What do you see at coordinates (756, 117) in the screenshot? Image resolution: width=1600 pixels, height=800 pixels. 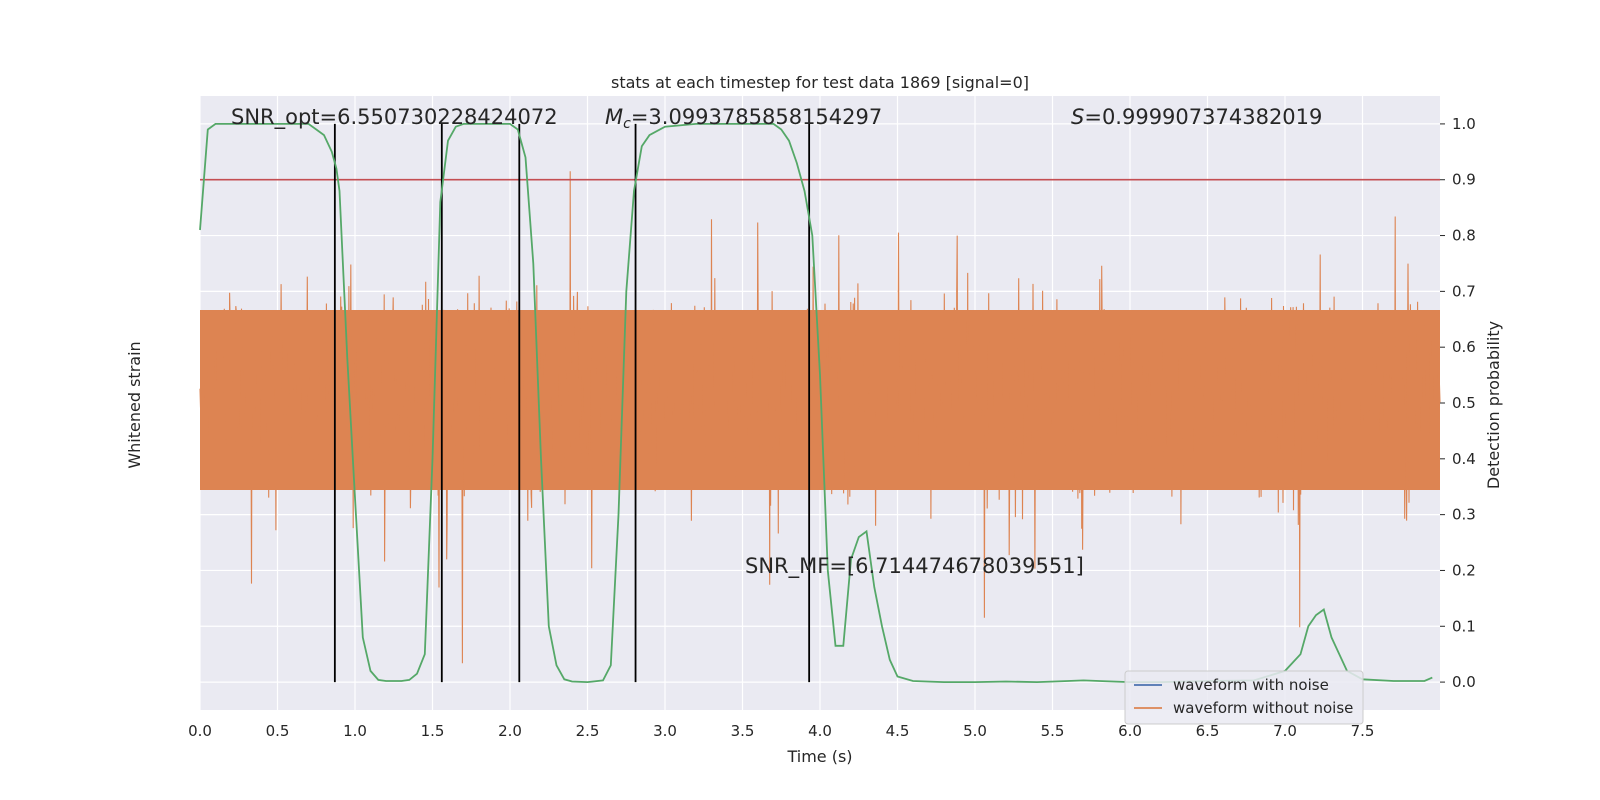 I see `mc-value: =3.0993785858154297` at bounding box center [756, 117].